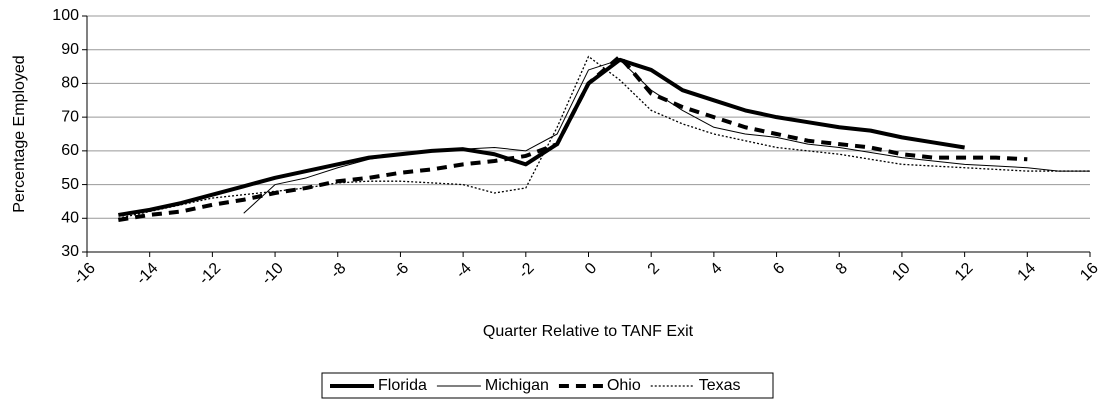  What do you see at coordinates (70, 83) in the screenshot?
I see `y-tick-label: 80` at bounding box center [70, 83].